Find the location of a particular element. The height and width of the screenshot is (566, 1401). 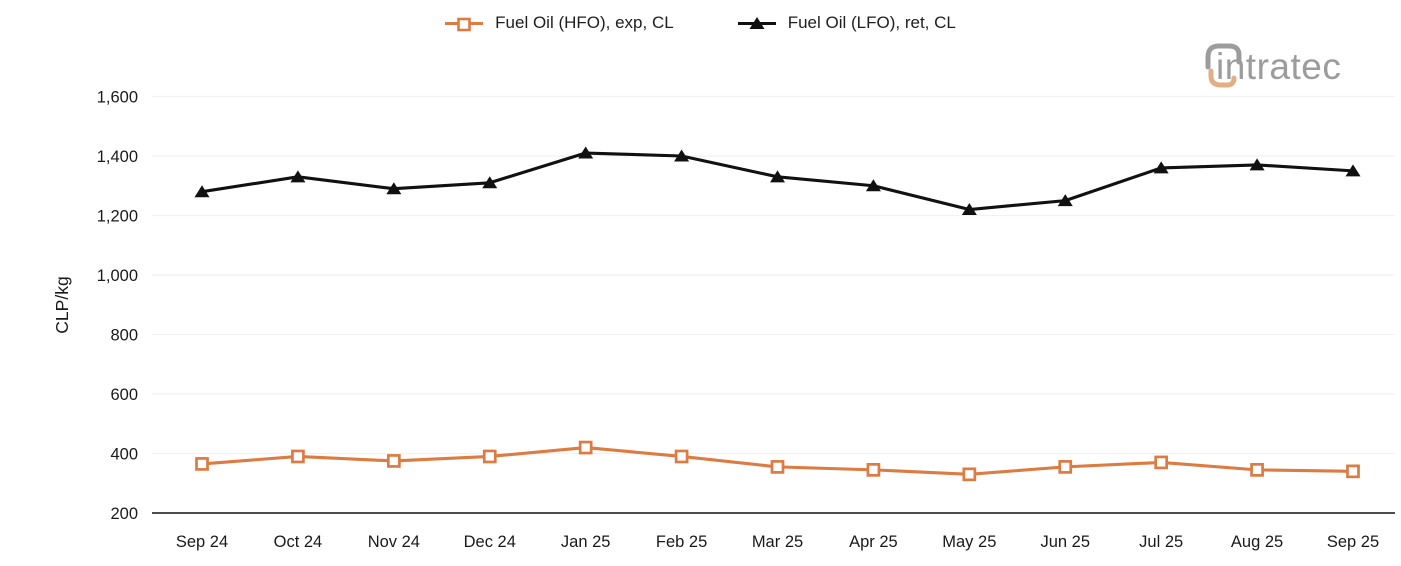

x-tick-label: Mar 25 is located at coordinates (777, 542).